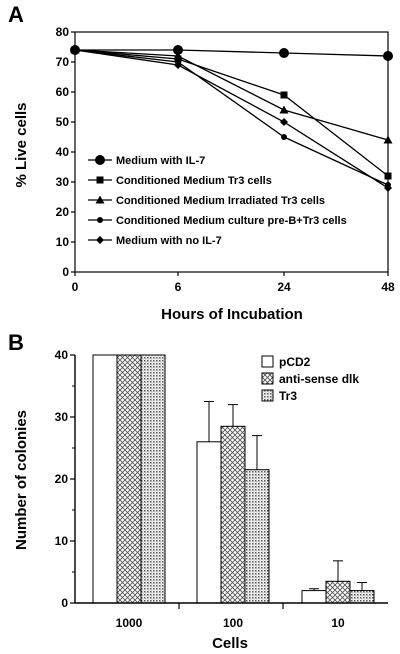 The width and height of the screenshot is (400, 654). I want to click on x-tick-label: 6, so click(178, 287).